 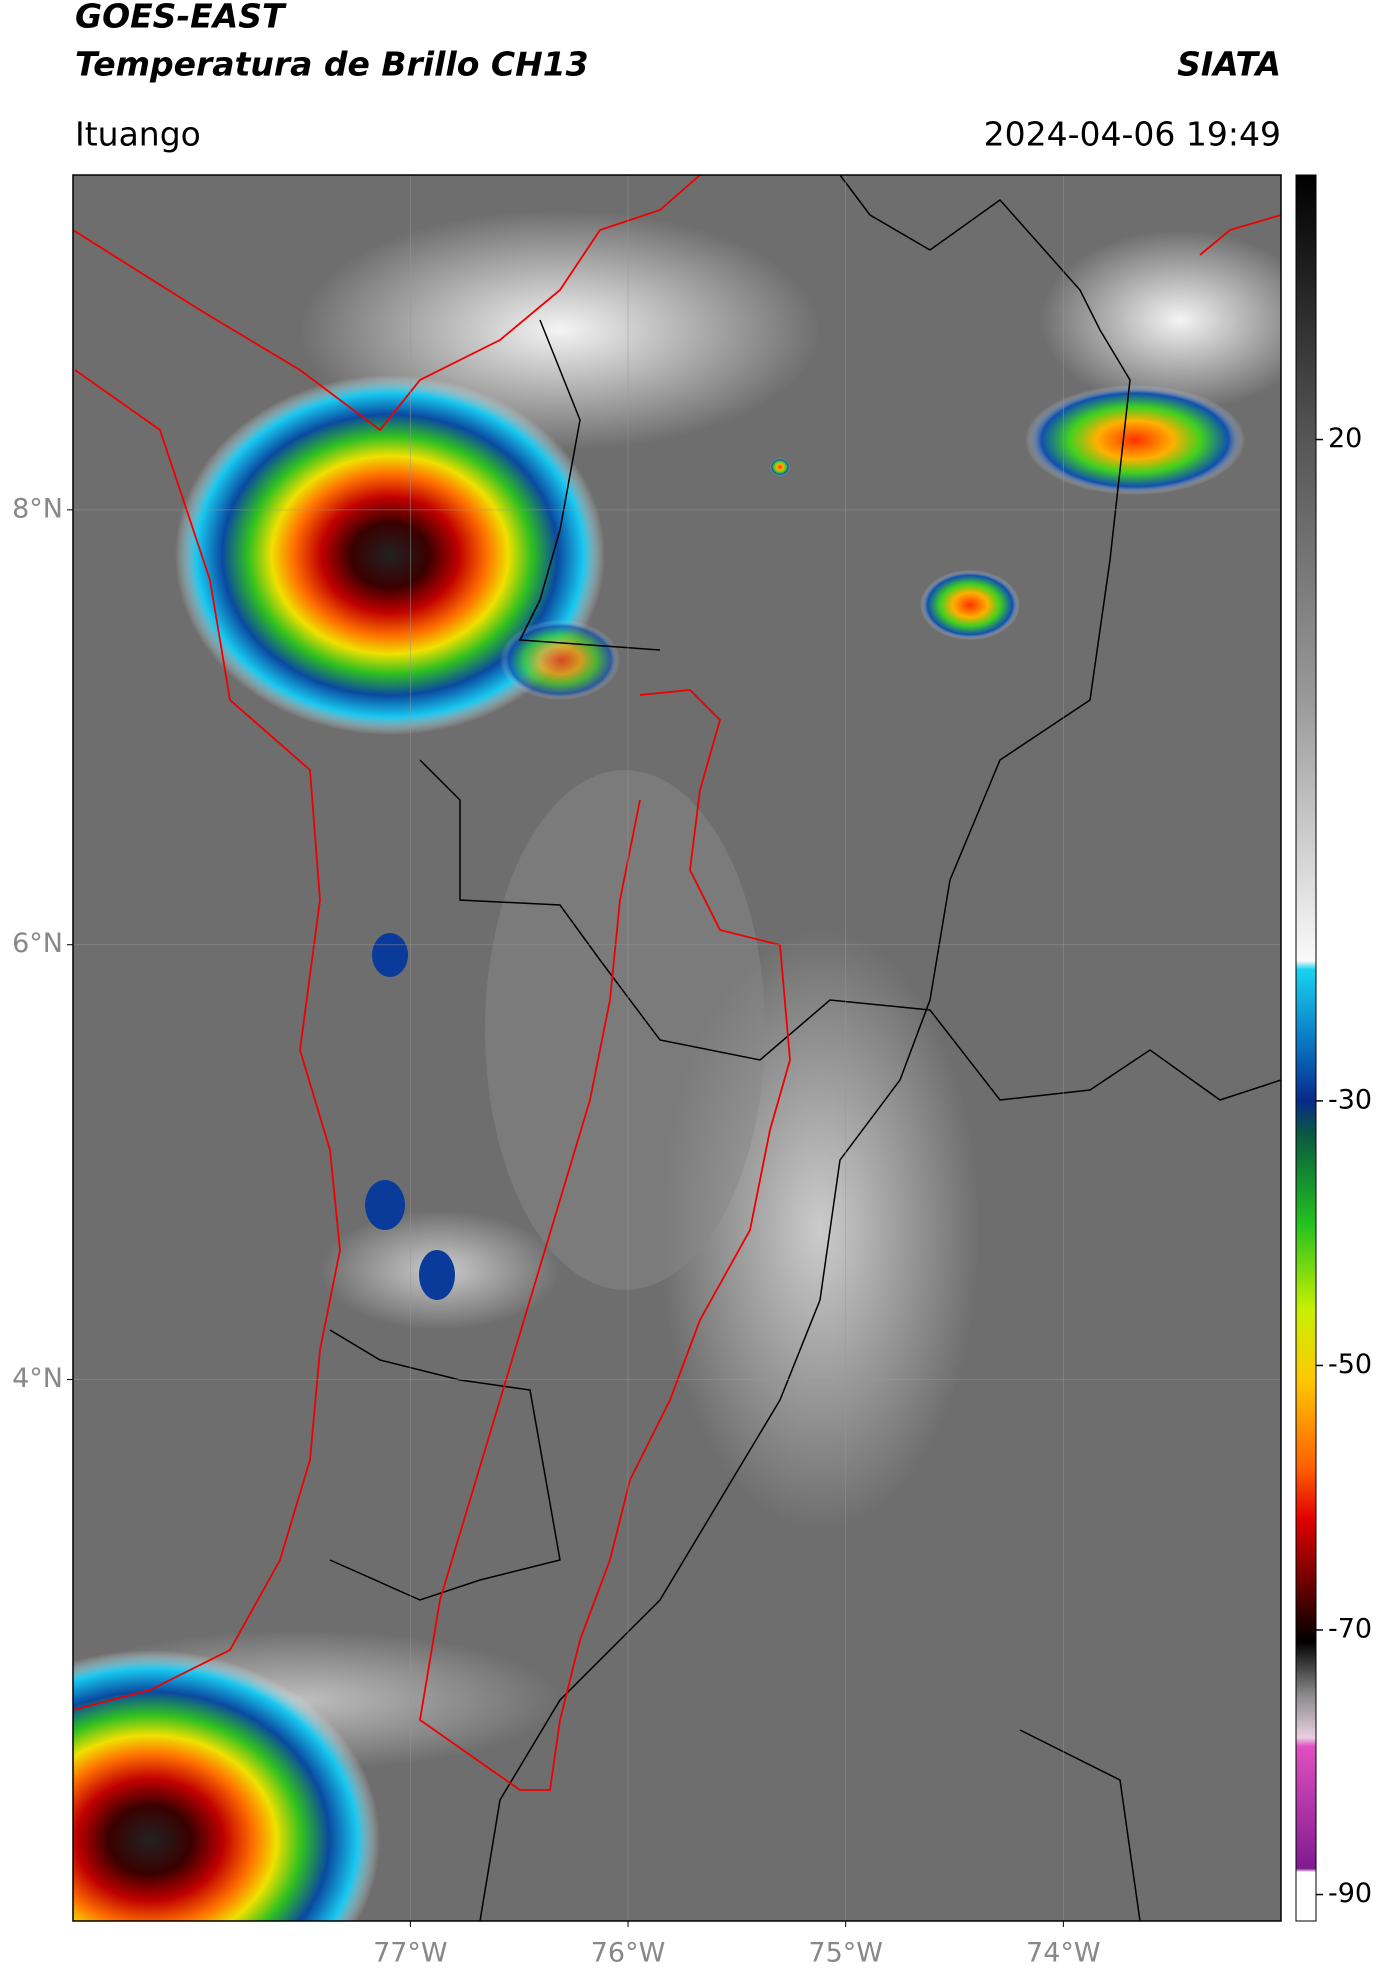 I want to click on x-tick-label: 77°W, so click(x=410, y=1953).